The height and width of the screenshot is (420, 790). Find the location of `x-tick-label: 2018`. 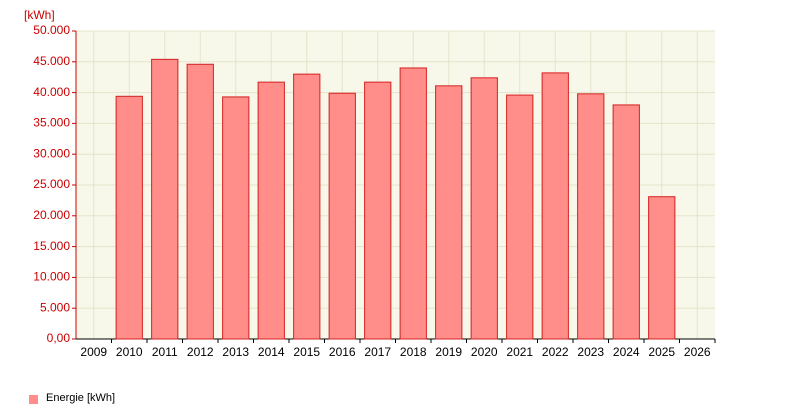

x-tick-label: 2018 is located at coordinates (413, 352).